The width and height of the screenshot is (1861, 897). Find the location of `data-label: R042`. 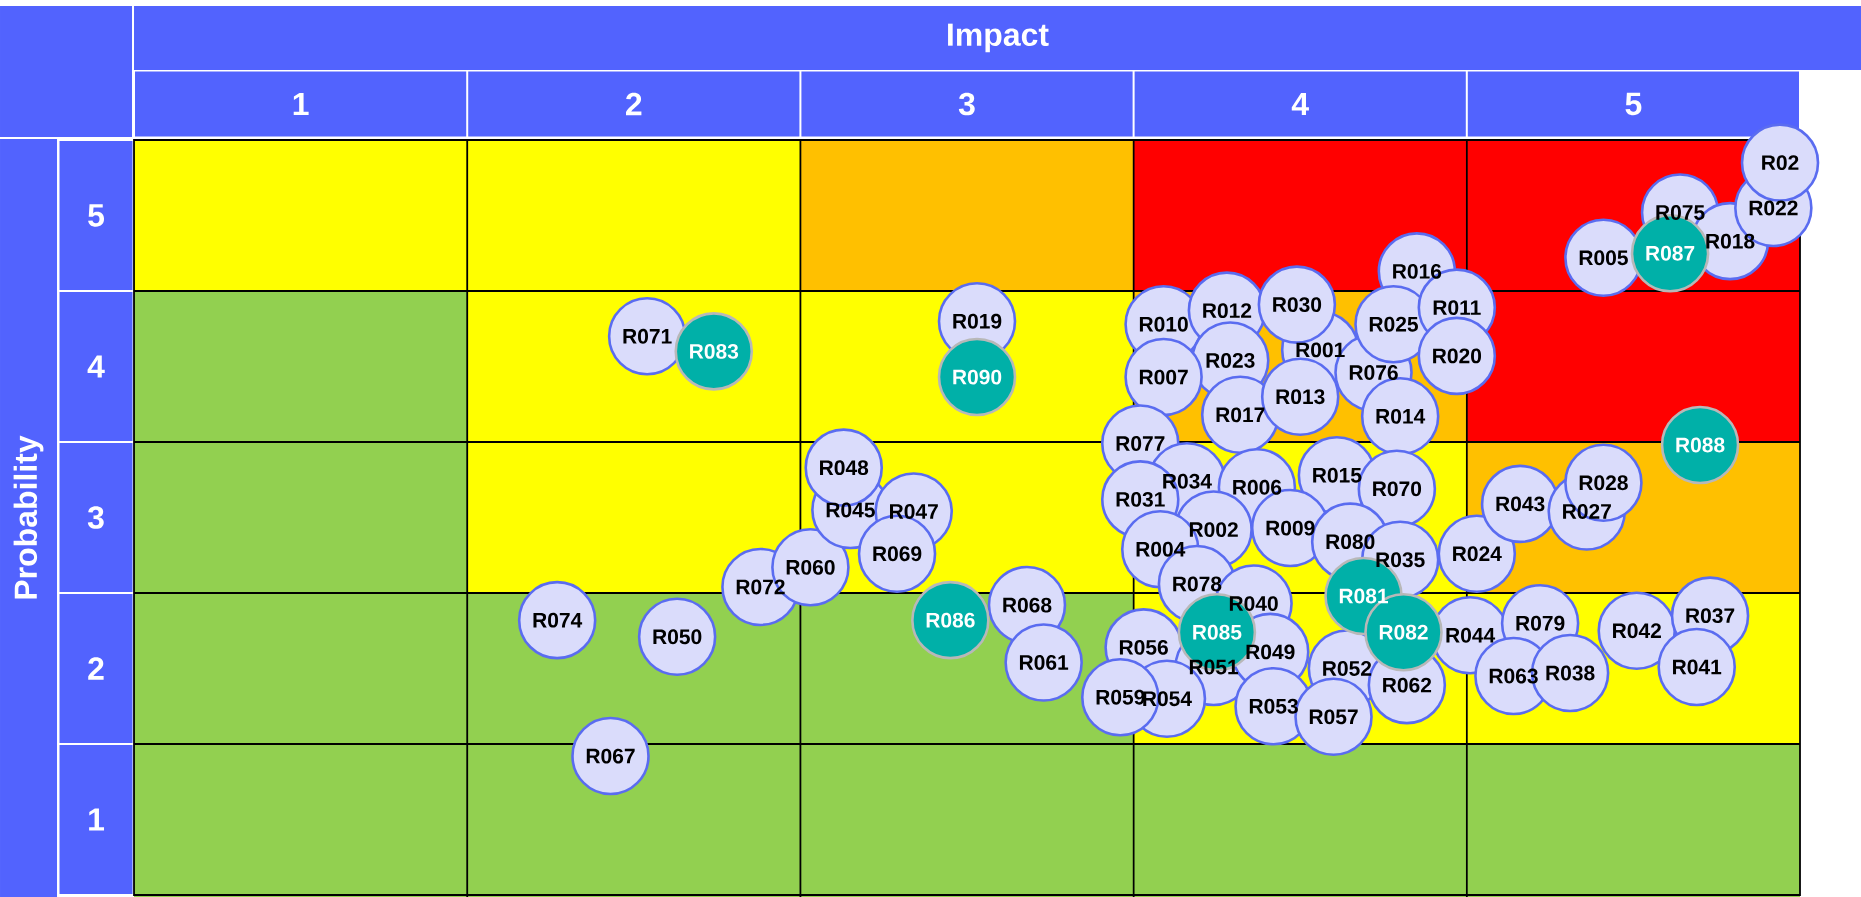

data-label: R042 is located at coordinates (1637, 631).